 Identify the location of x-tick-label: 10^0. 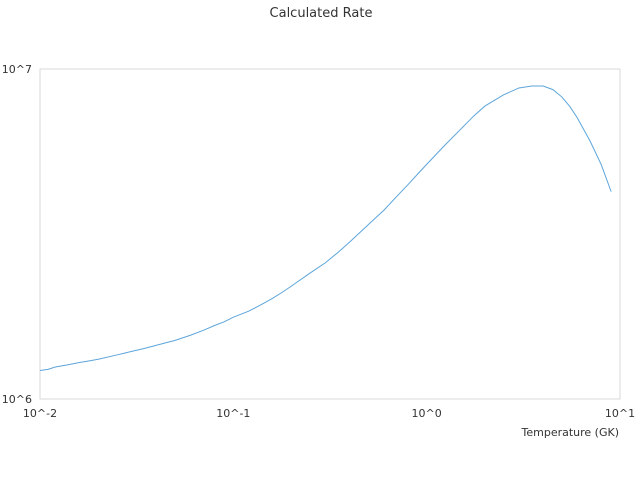
(427, 413).